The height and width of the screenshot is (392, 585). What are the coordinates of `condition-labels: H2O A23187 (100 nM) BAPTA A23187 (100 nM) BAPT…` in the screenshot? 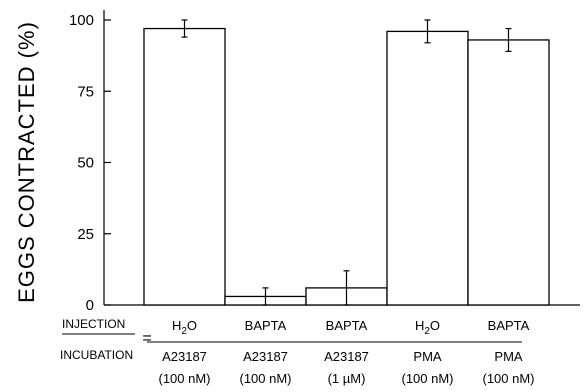 It's located at (346, 352).